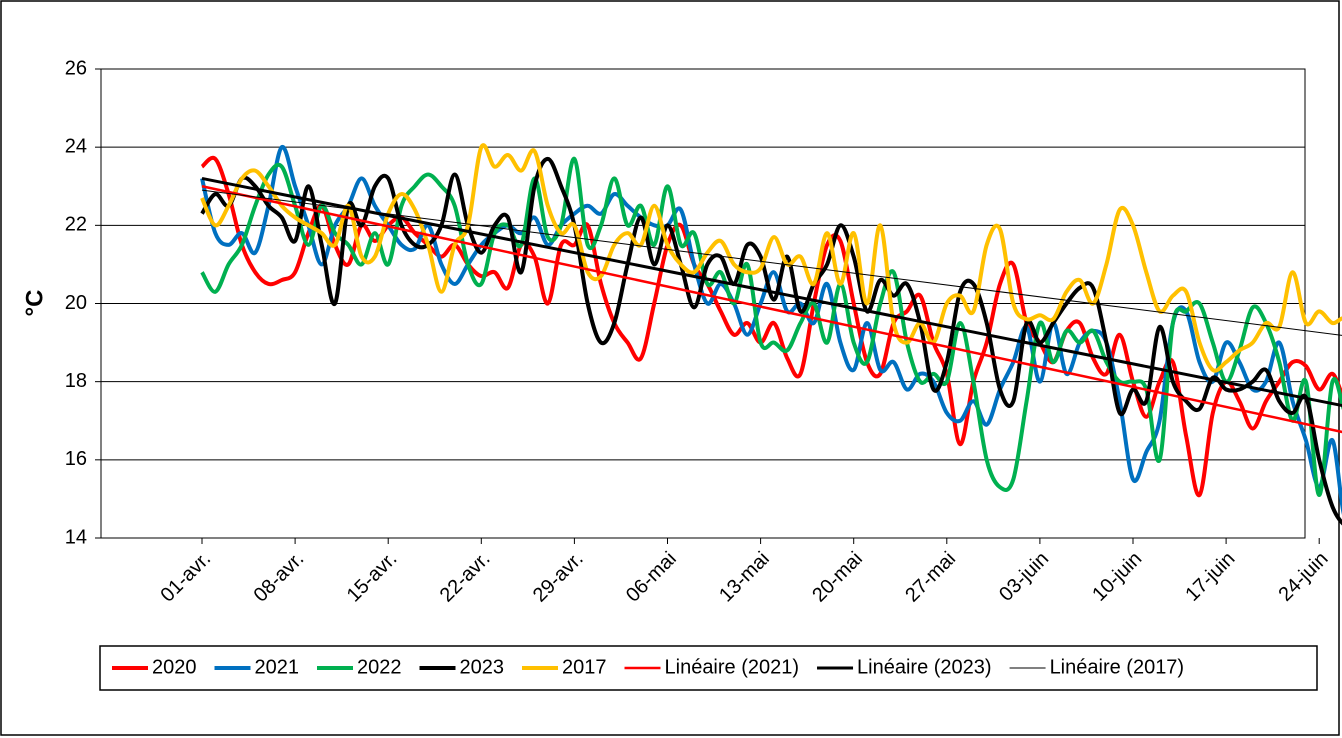  I want to click on legend-label: Linéaire (2023), so click(924, 667).